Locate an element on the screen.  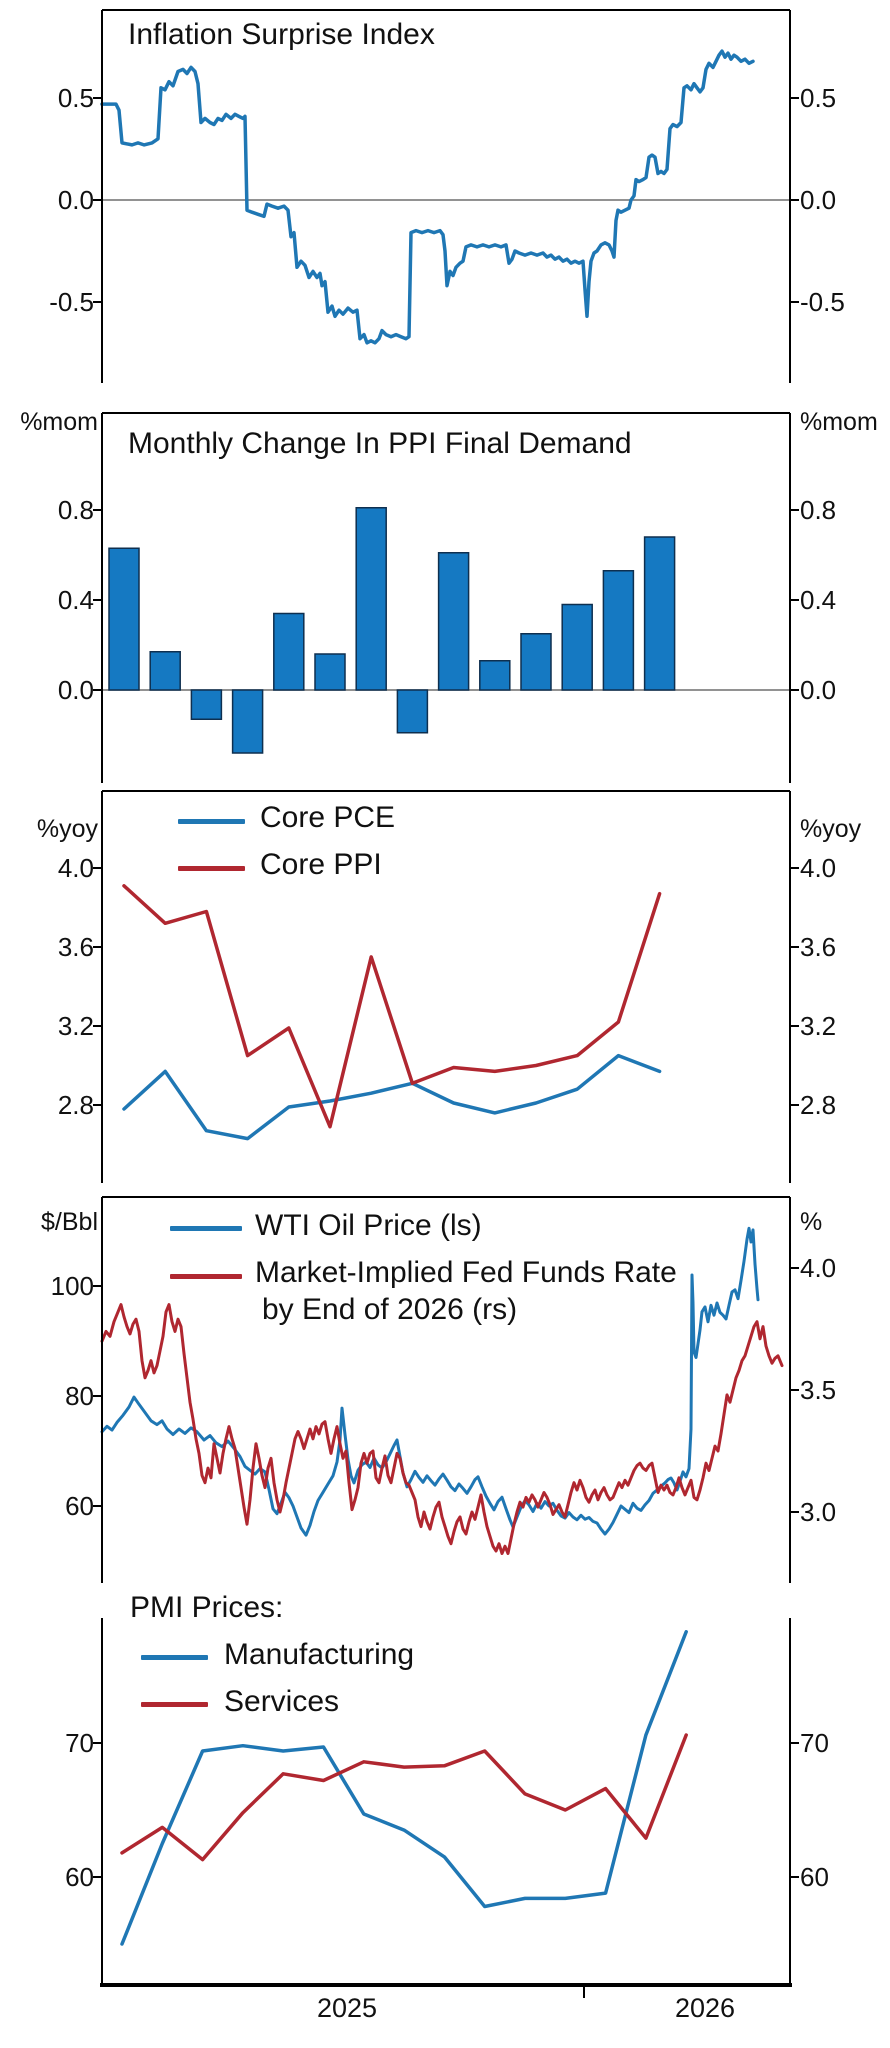
chart3-unit-right: %yoy is located at coordinates (831, 829).